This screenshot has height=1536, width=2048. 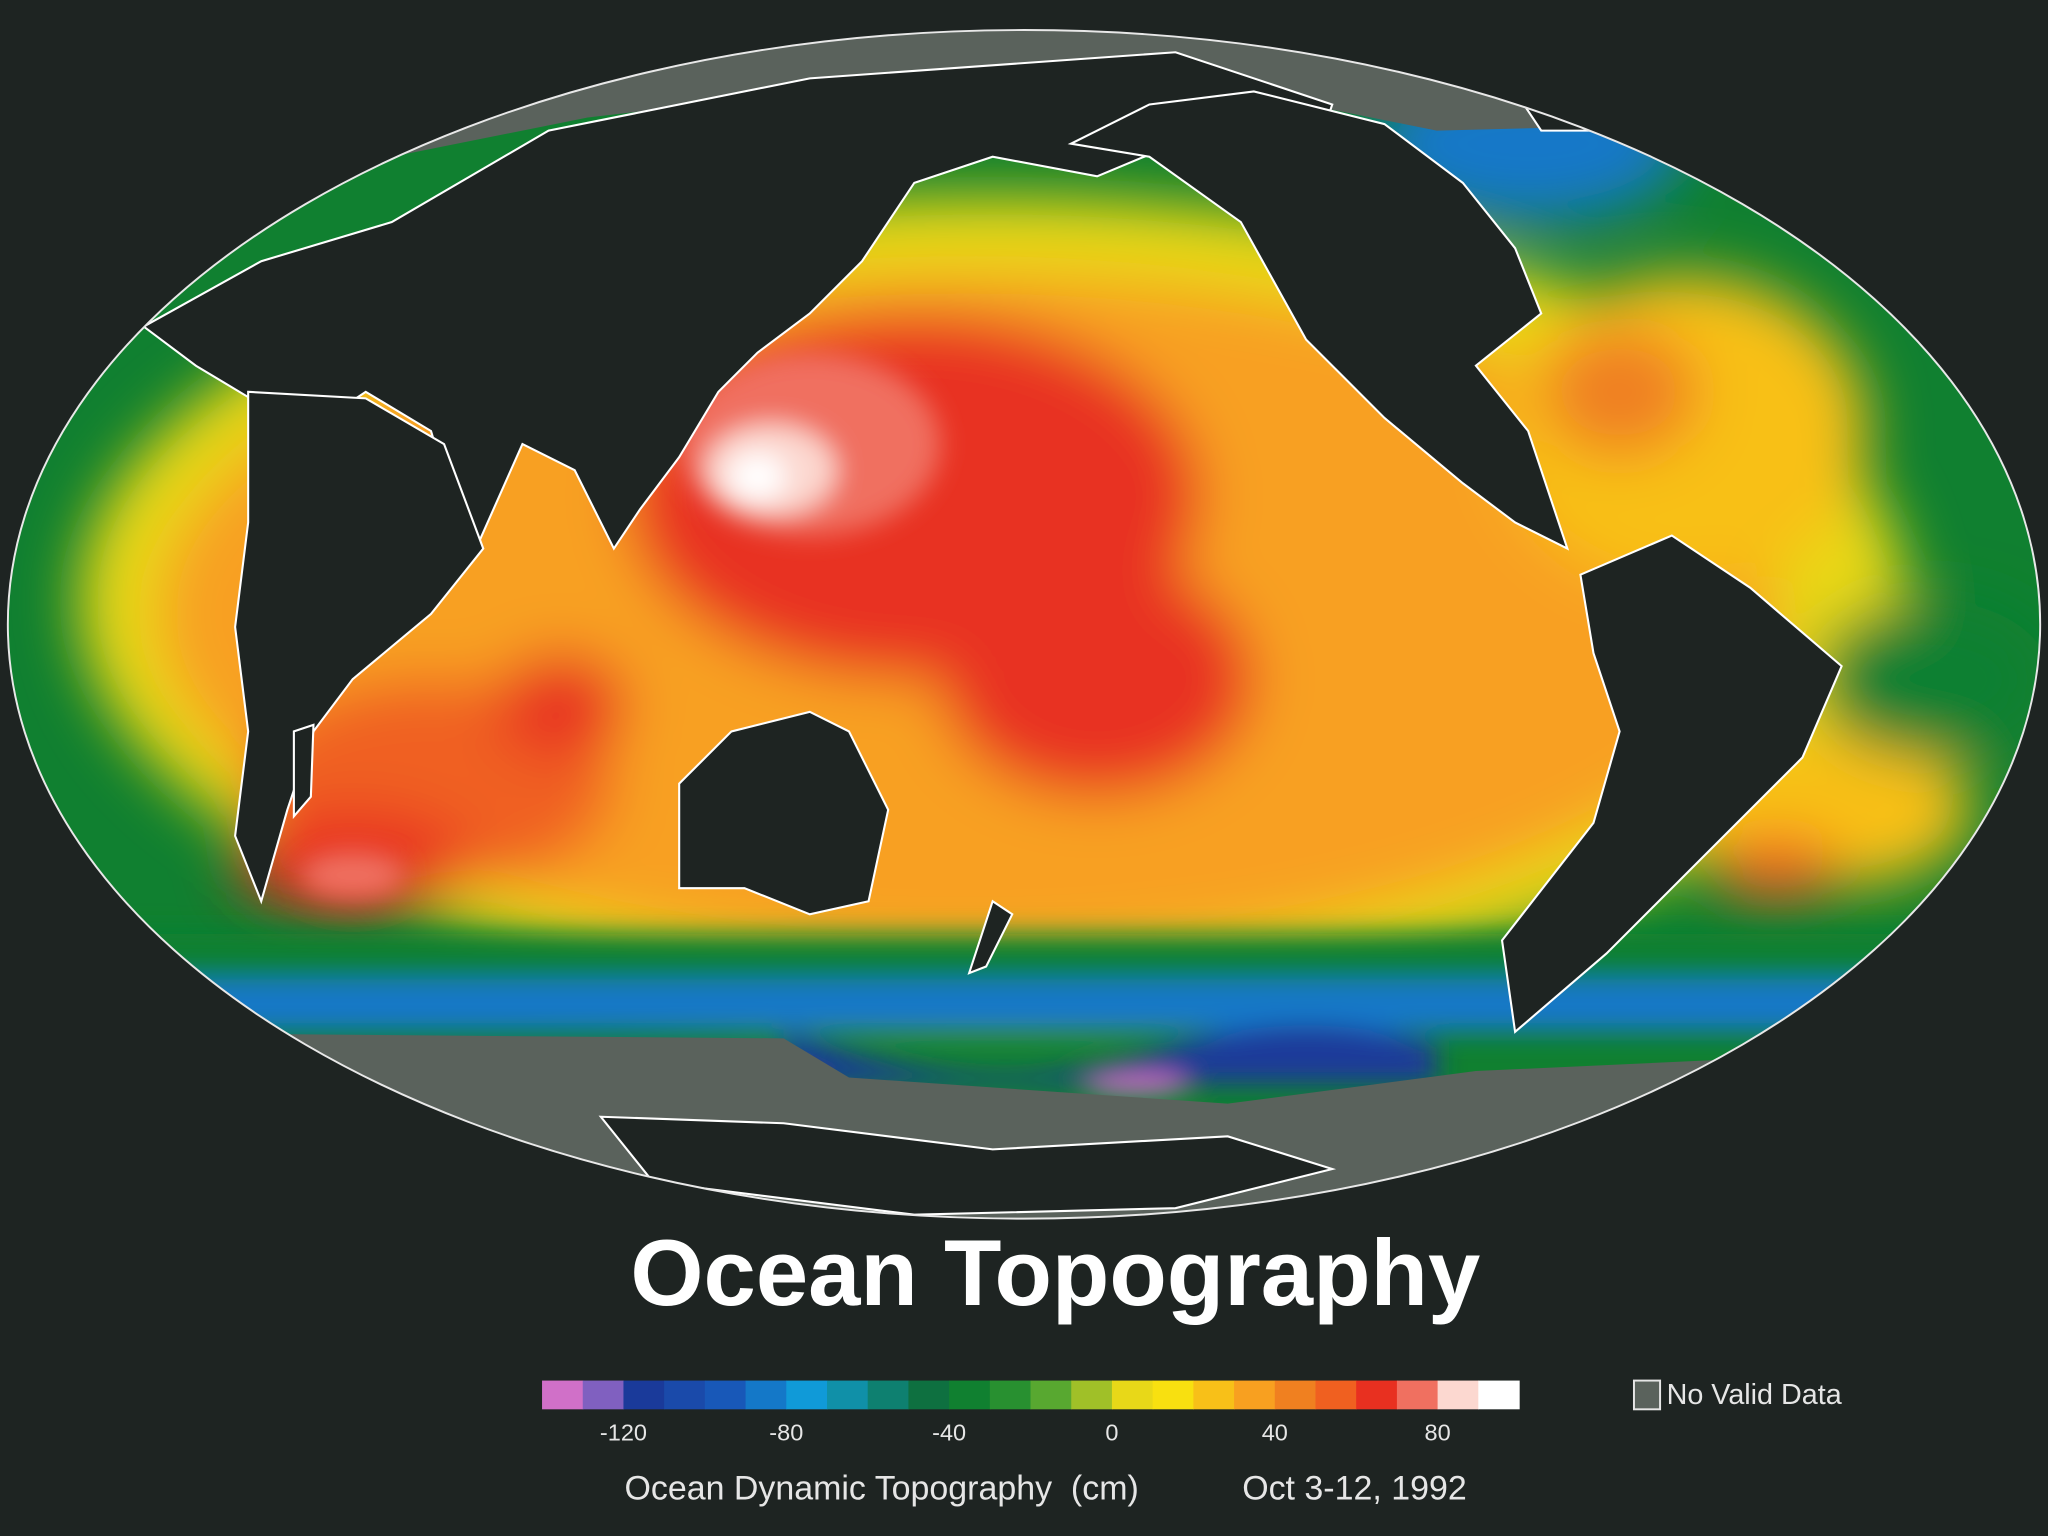 I want to click on south-america, so click(x=1671, y=784).